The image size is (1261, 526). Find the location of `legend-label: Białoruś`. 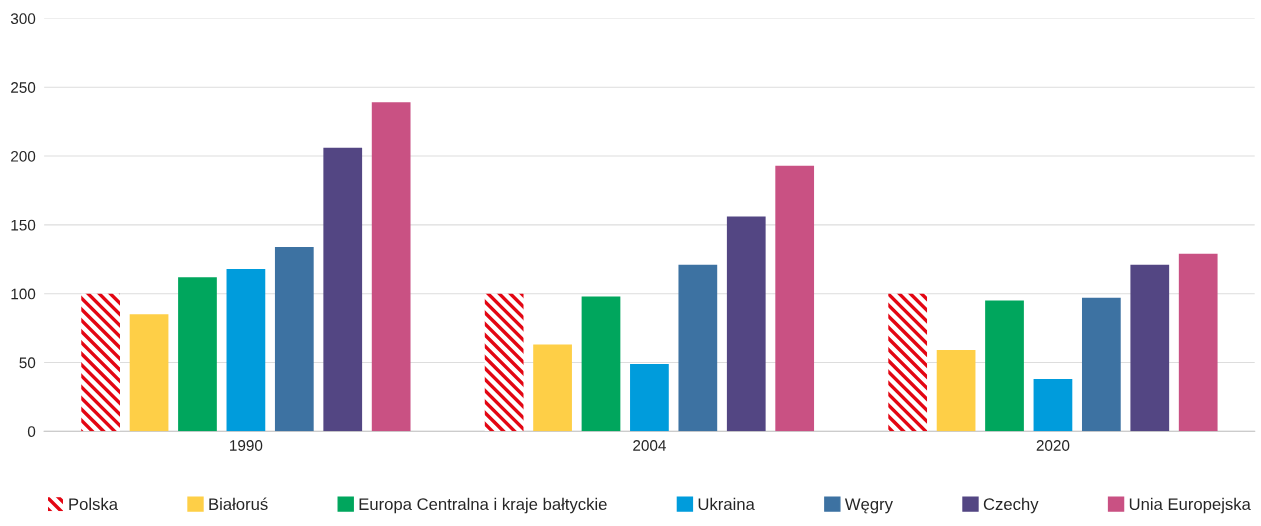

legend-label: Białoruś is located at coordinates (238, 504).